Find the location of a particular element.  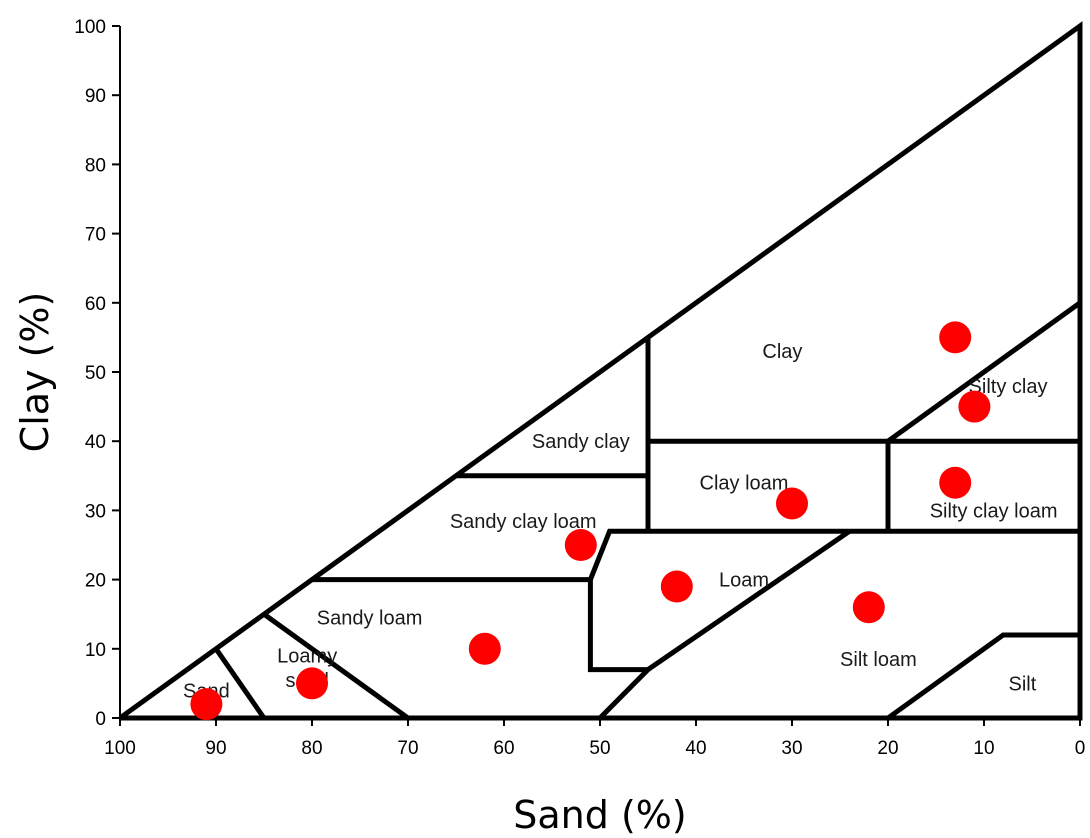

x-axis-title: Sand (%) is located at coordinates (599, 815).